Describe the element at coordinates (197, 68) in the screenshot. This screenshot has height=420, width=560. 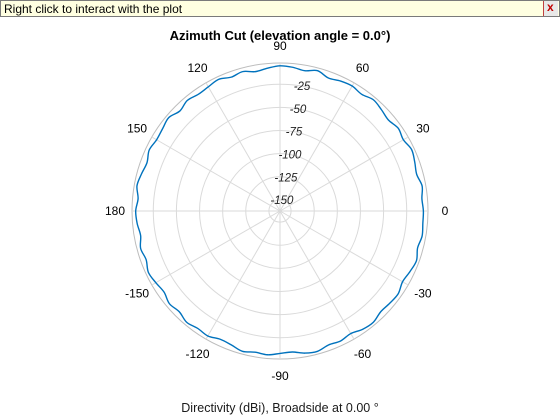
I see `angle-tick-label: 120` at that location.